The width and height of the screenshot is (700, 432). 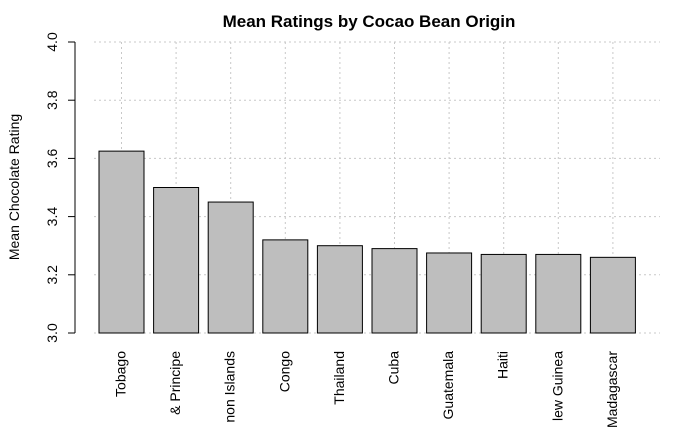 What do you see at coordinates (284, 371) in the screenshot?
I see `x-tick-label: Congo` at bounding box center [284, 371].